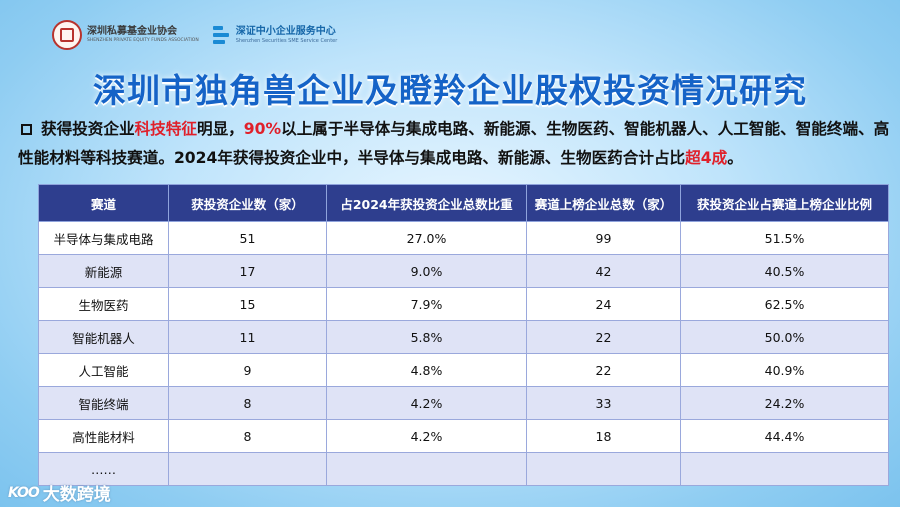 Image resolution: width=900 pixels, height=507 pixels. I want to click on cell-invested-ratio: 51.5%, so click(784, 238).